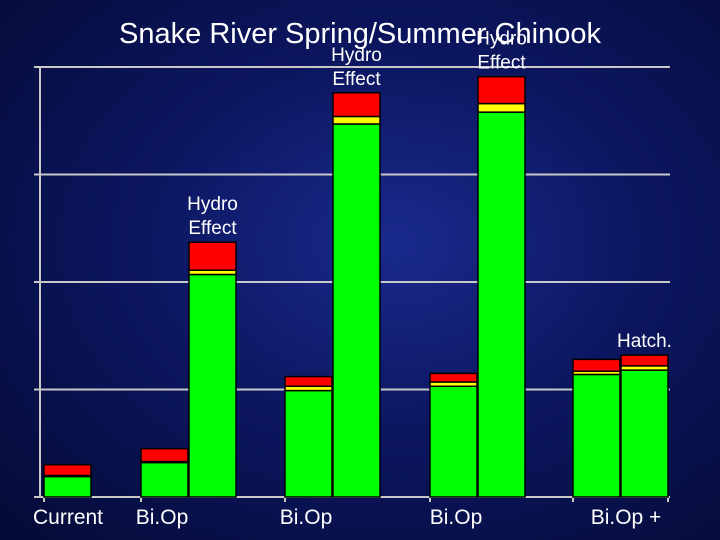  I want to click on annotation-line: Hatch., so click(644, 341).